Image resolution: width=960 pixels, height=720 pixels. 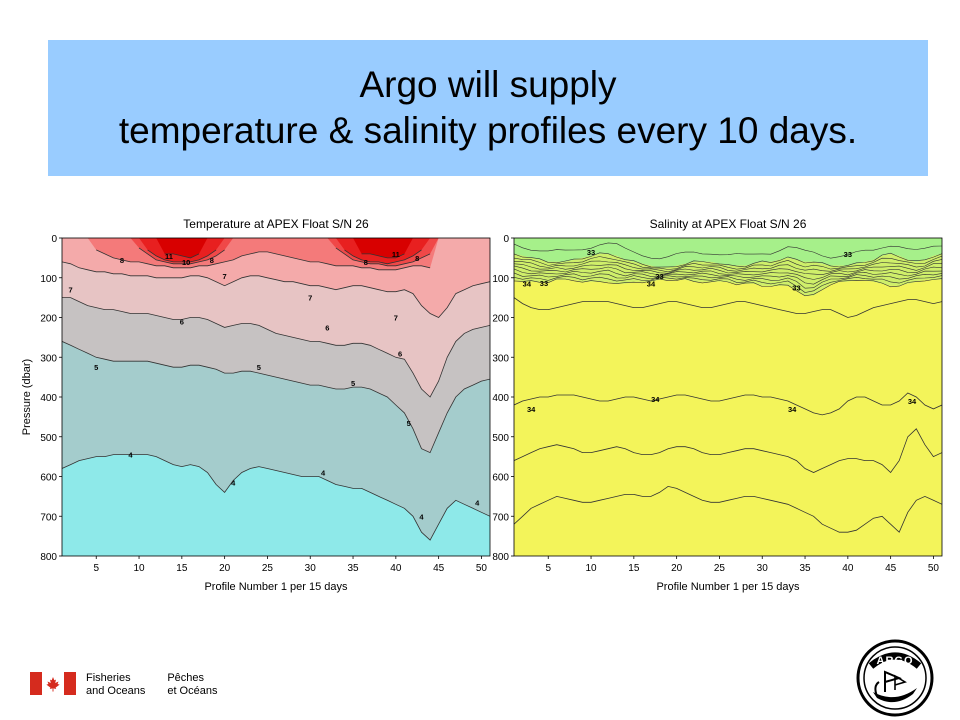 What do you see at coordinates (186, 678) in the screenshot?
I see `dept-fr-line-1: Pêches` at bounding box center [186, 678].